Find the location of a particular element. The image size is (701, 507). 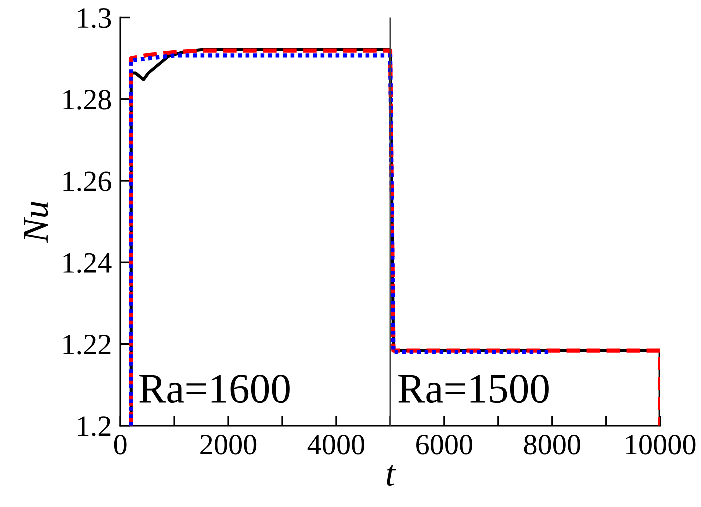

x-tick-label: 4000 is located at coordinates (336, 445).